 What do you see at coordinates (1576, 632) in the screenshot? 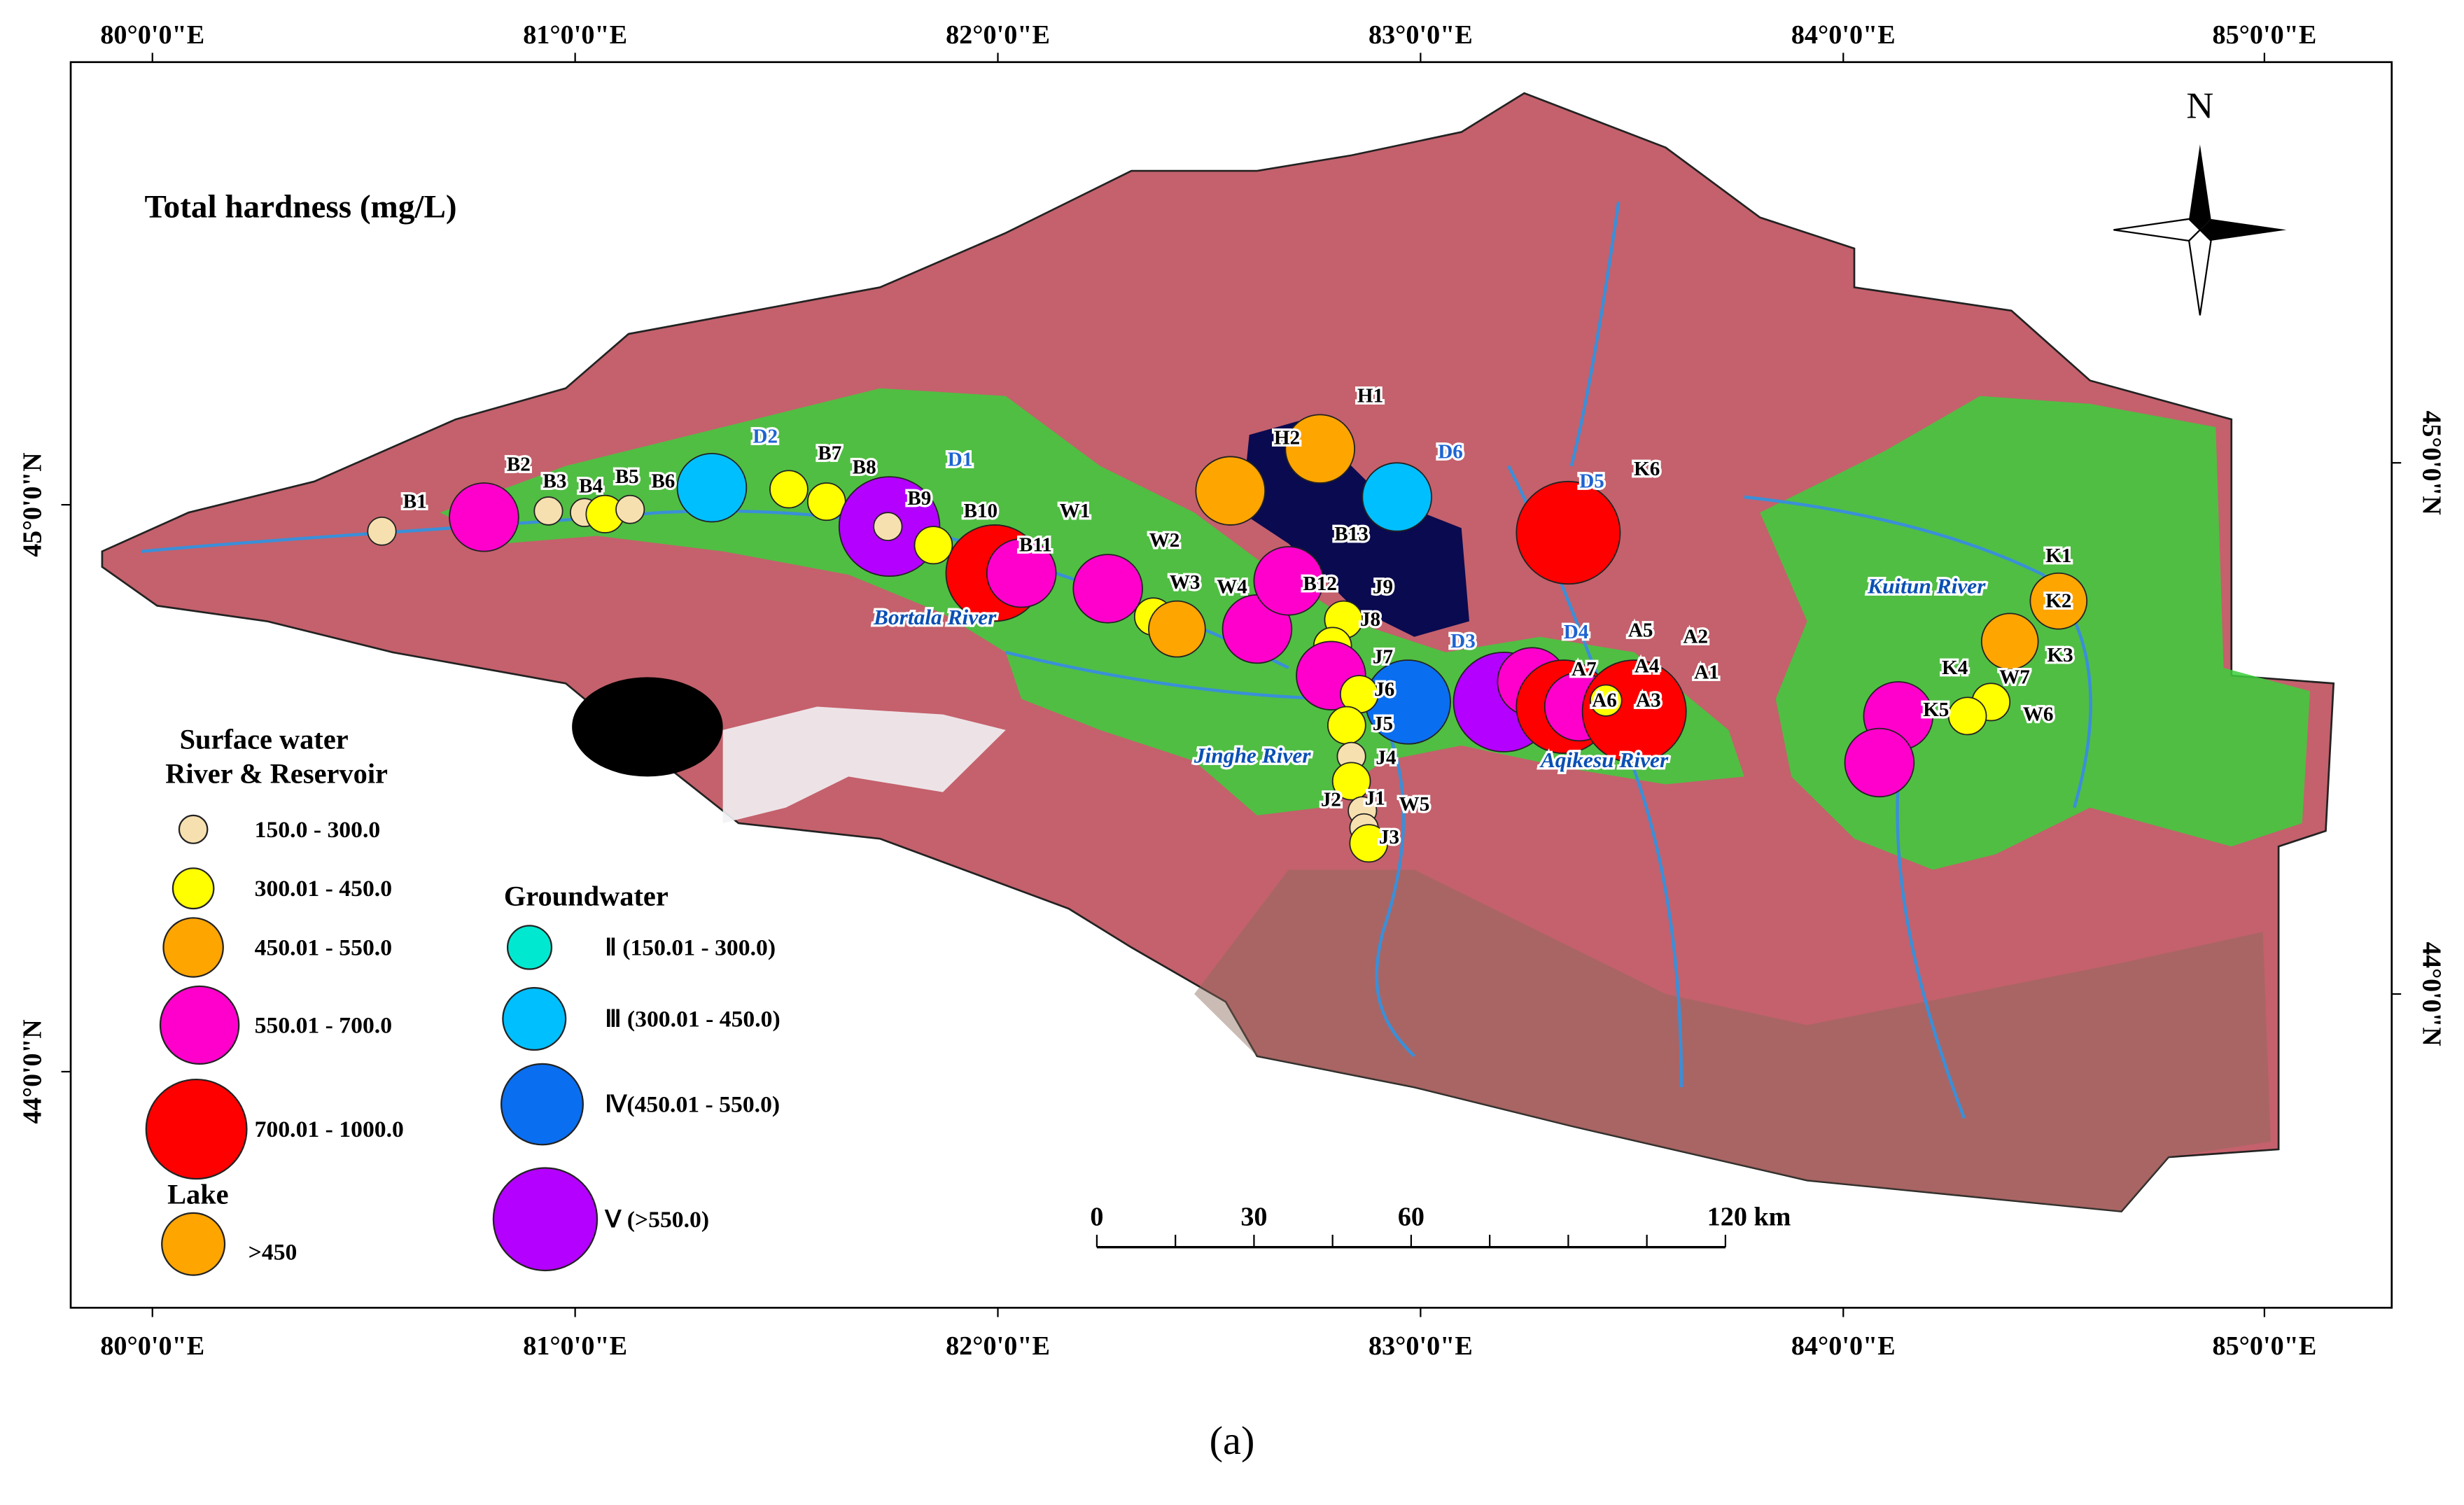
I see `site-label: D4` at bounding box center [1576, 632].